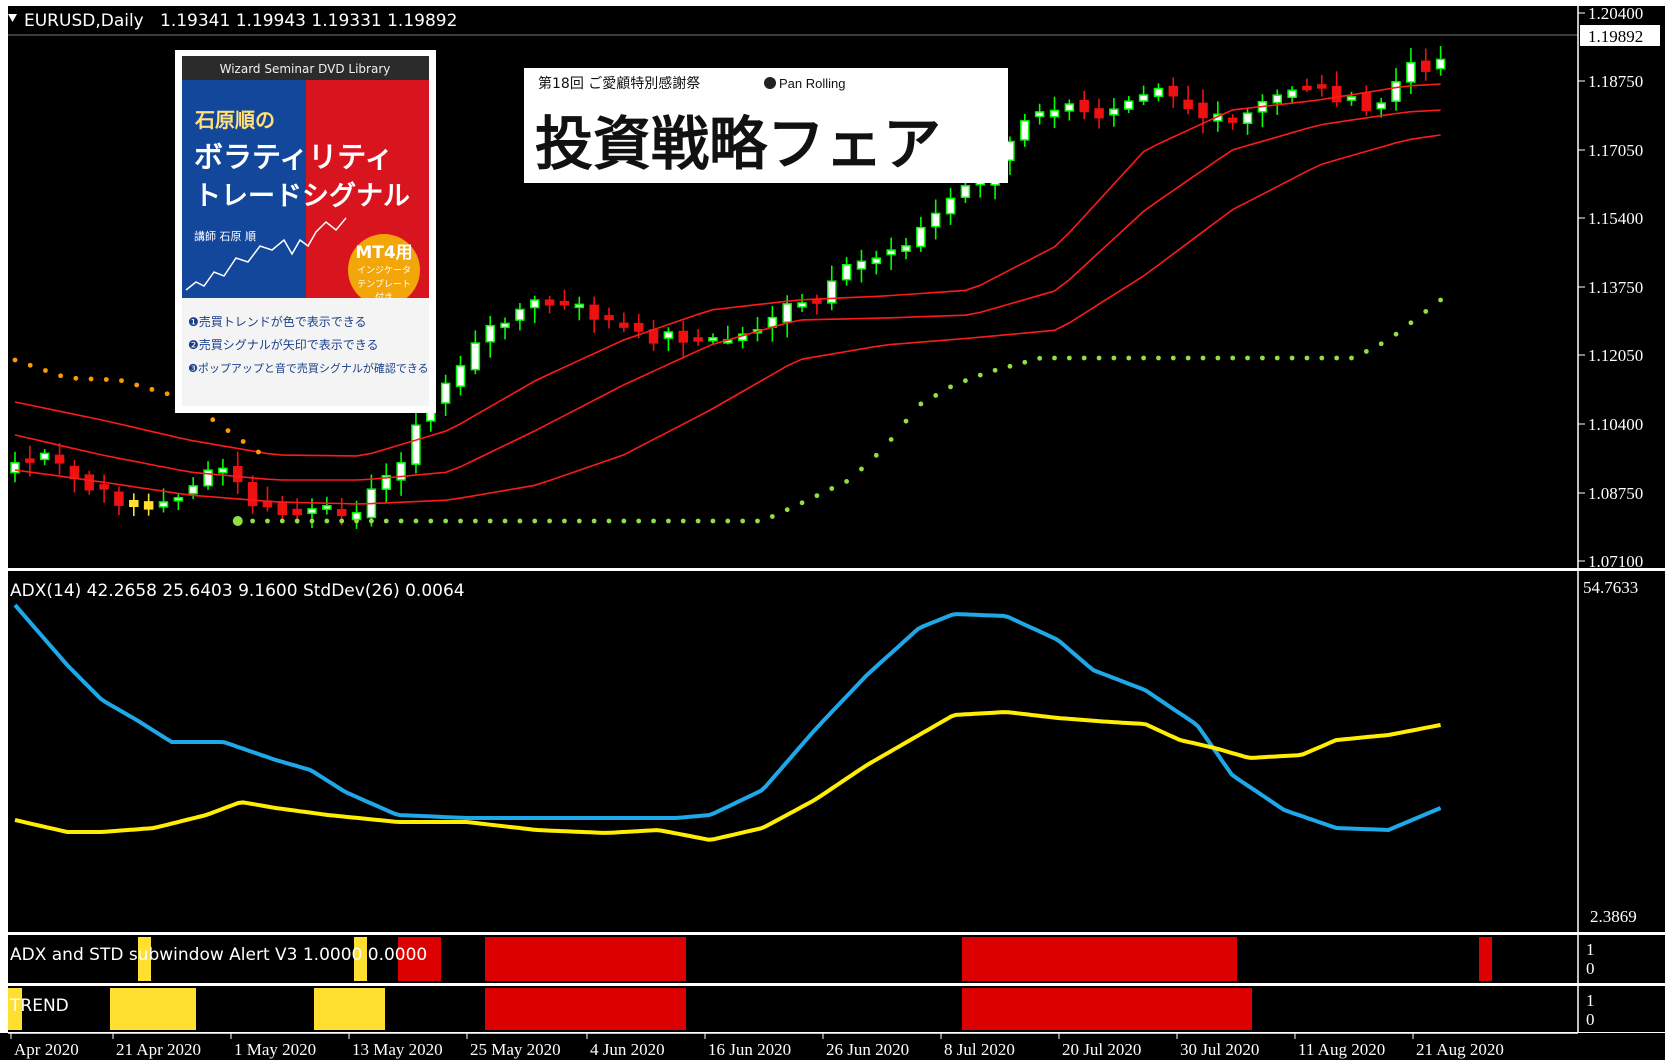 The height and width of the screenshot is (1060, 1665). What do you see at coordinates (515, 1049) in the screenshot?
I see `date-tick-label: 25 May 2020` at bounding box center [515, 1049].